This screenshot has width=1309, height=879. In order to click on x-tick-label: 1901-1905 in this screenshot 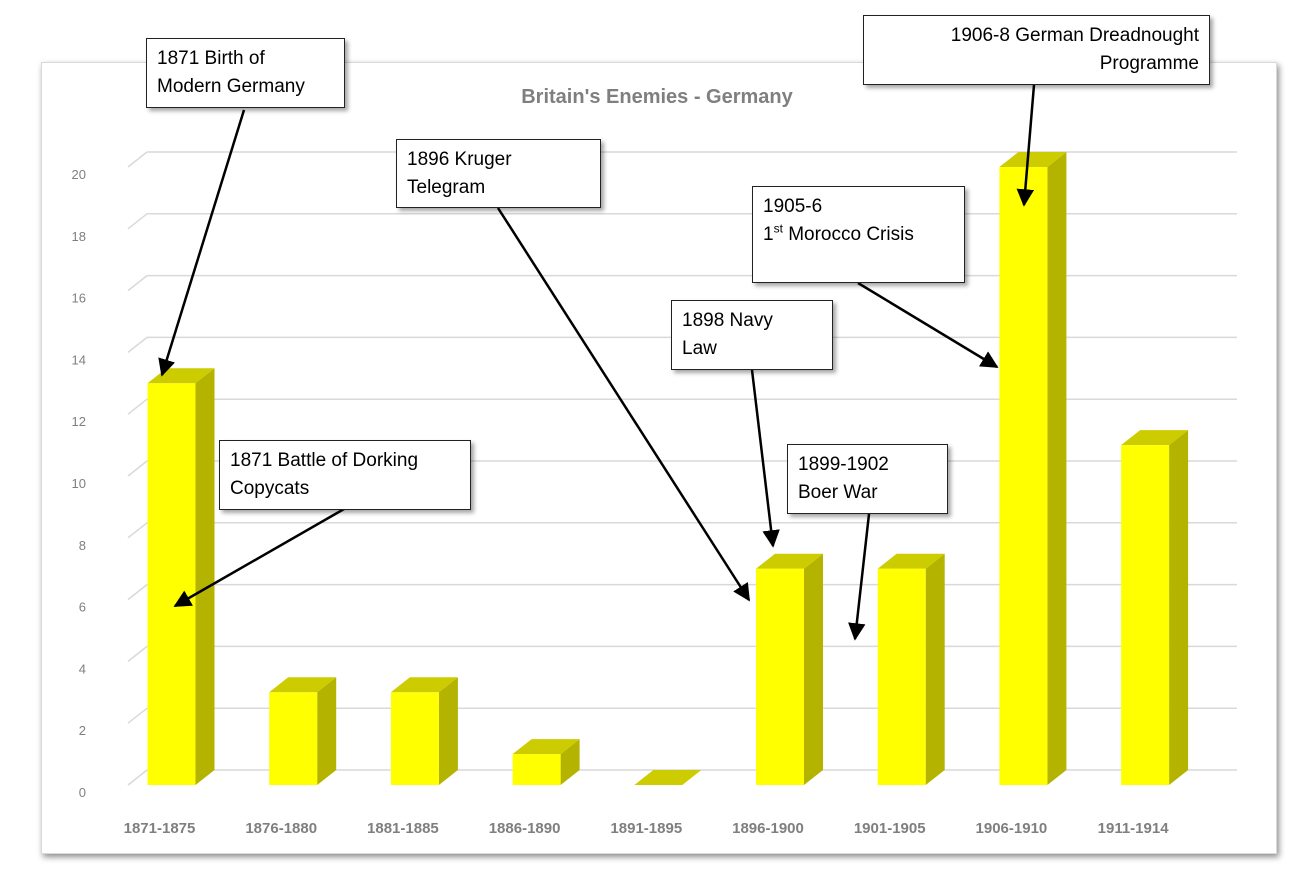, I will do `click(890, 828)`.